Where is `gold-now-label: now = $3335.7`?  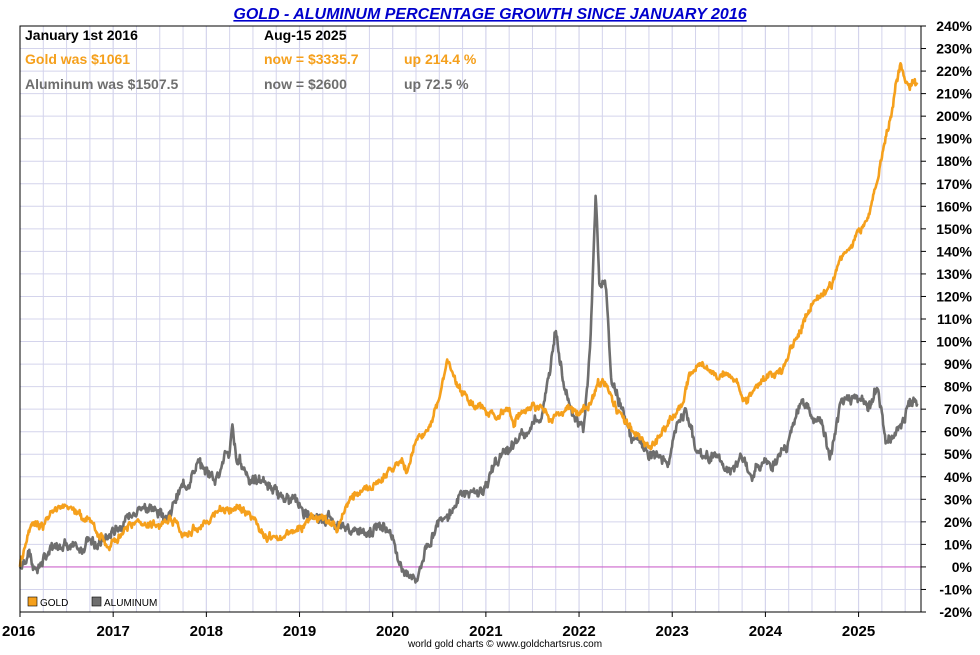
gold-now-label: now = $3335.7 is located at coordinates (311, 59).